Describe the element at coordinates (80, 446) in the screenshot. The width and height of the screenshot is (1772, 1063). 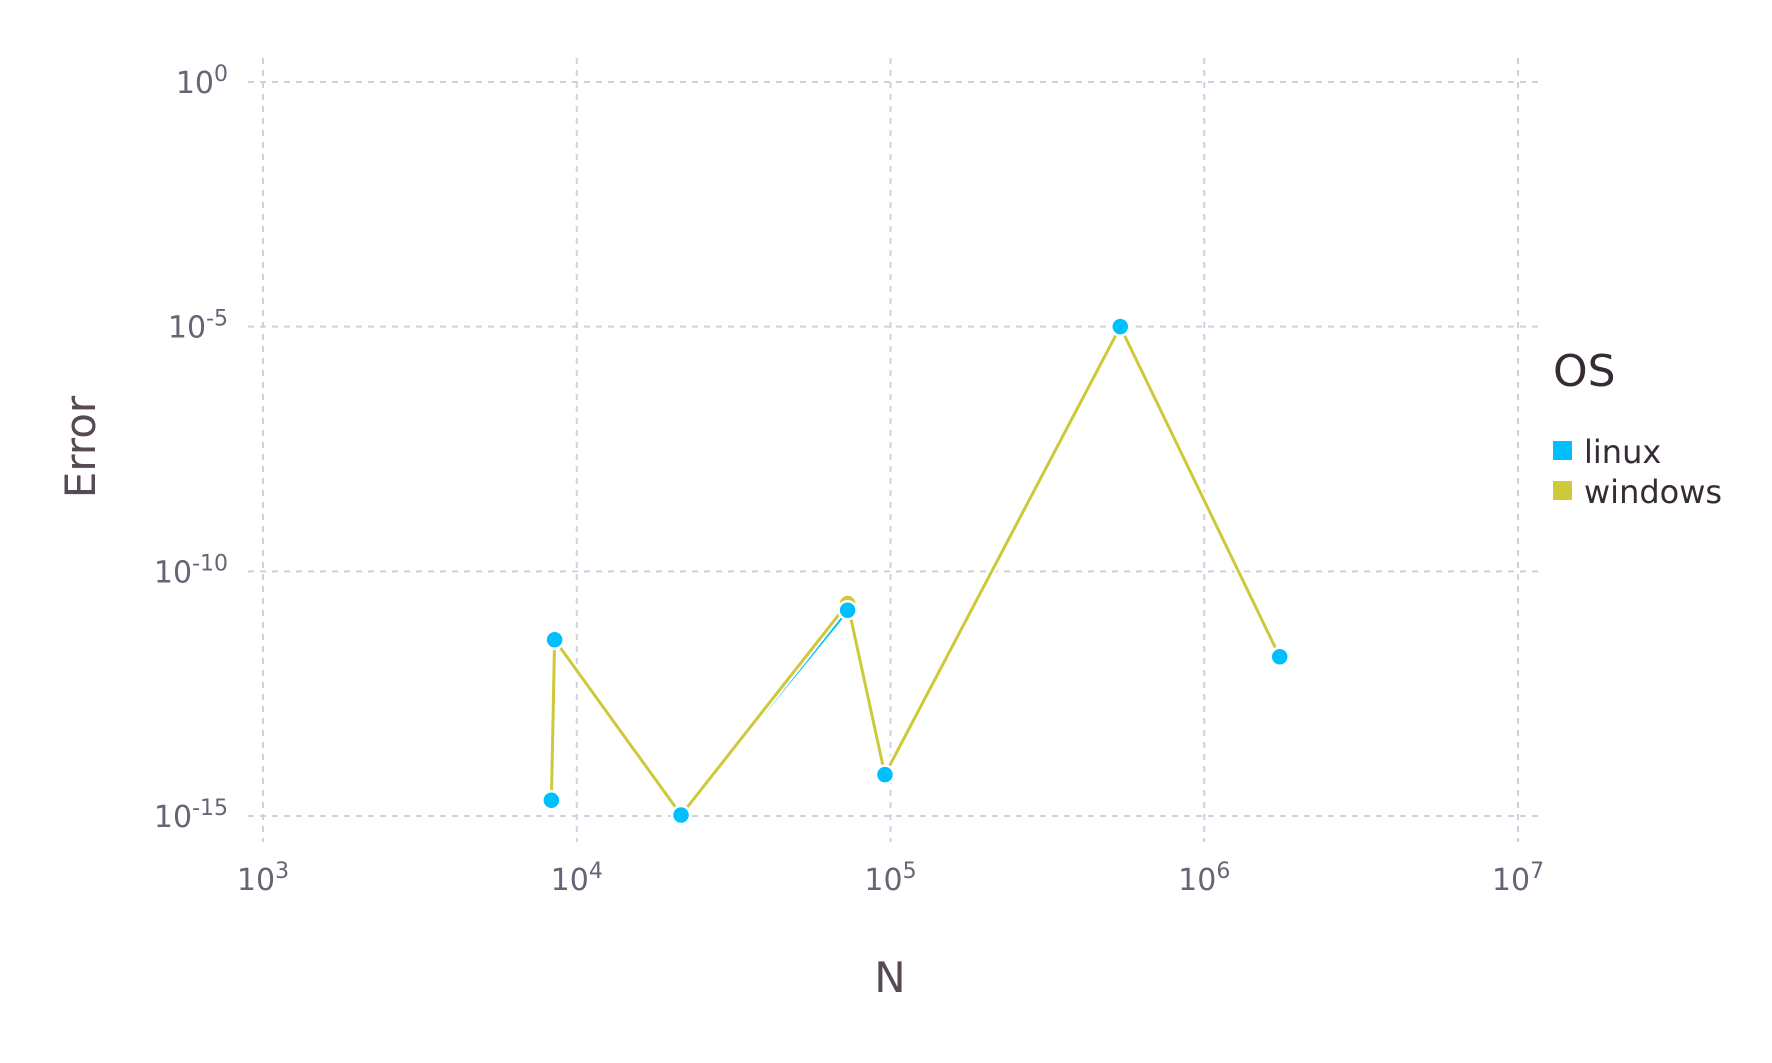
I see `y-axis-title: Error` at that location.